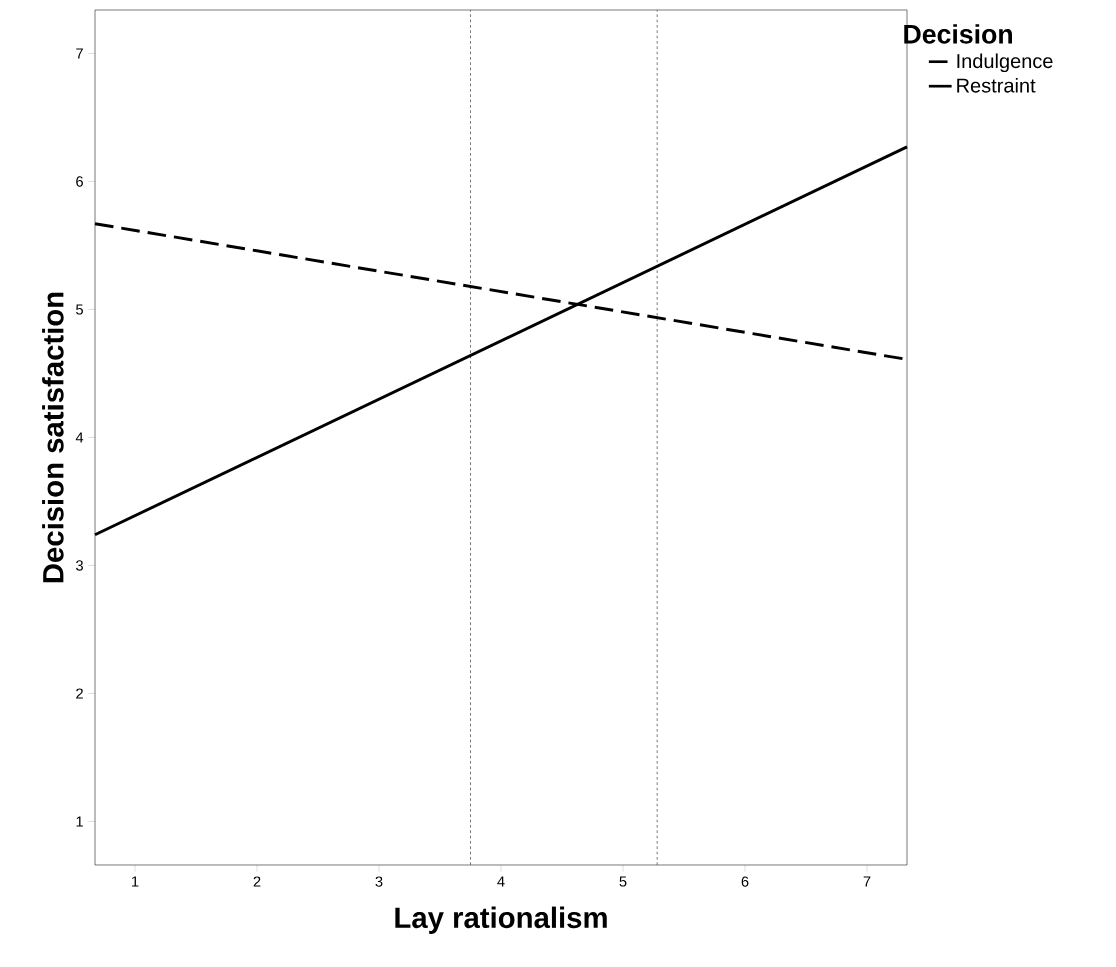  What do you see at coordinates (958, 34) in the screenshot?
I see `legend-title: Decision` at bounding box center [958, 34].